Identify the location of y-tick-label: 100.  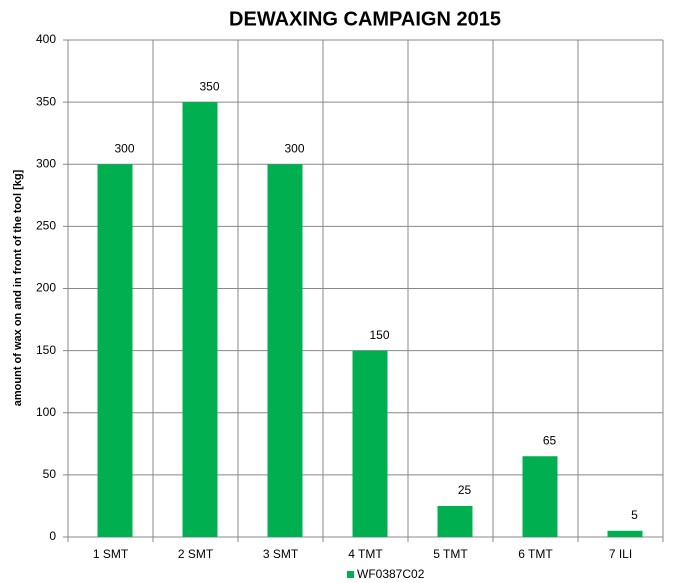
(46, 412).